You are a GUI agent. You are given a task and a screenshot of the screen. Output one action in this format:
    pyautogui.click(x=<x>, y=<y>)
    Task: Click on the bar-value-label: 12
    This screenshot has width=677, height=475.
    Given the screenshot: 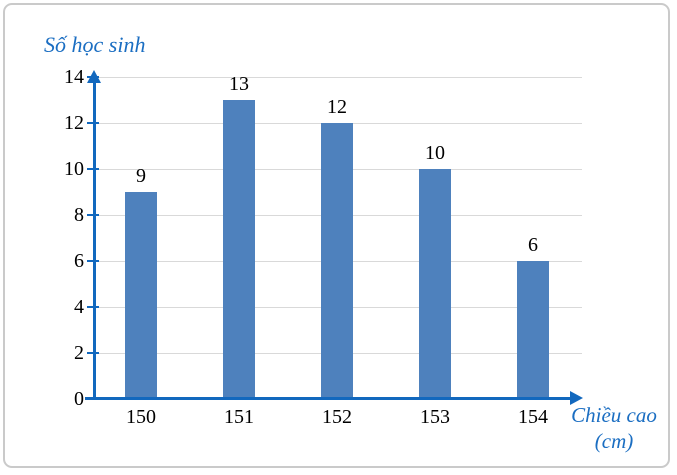 What is the action you would take?
    pyautogui.click(x=337, y=107)
    